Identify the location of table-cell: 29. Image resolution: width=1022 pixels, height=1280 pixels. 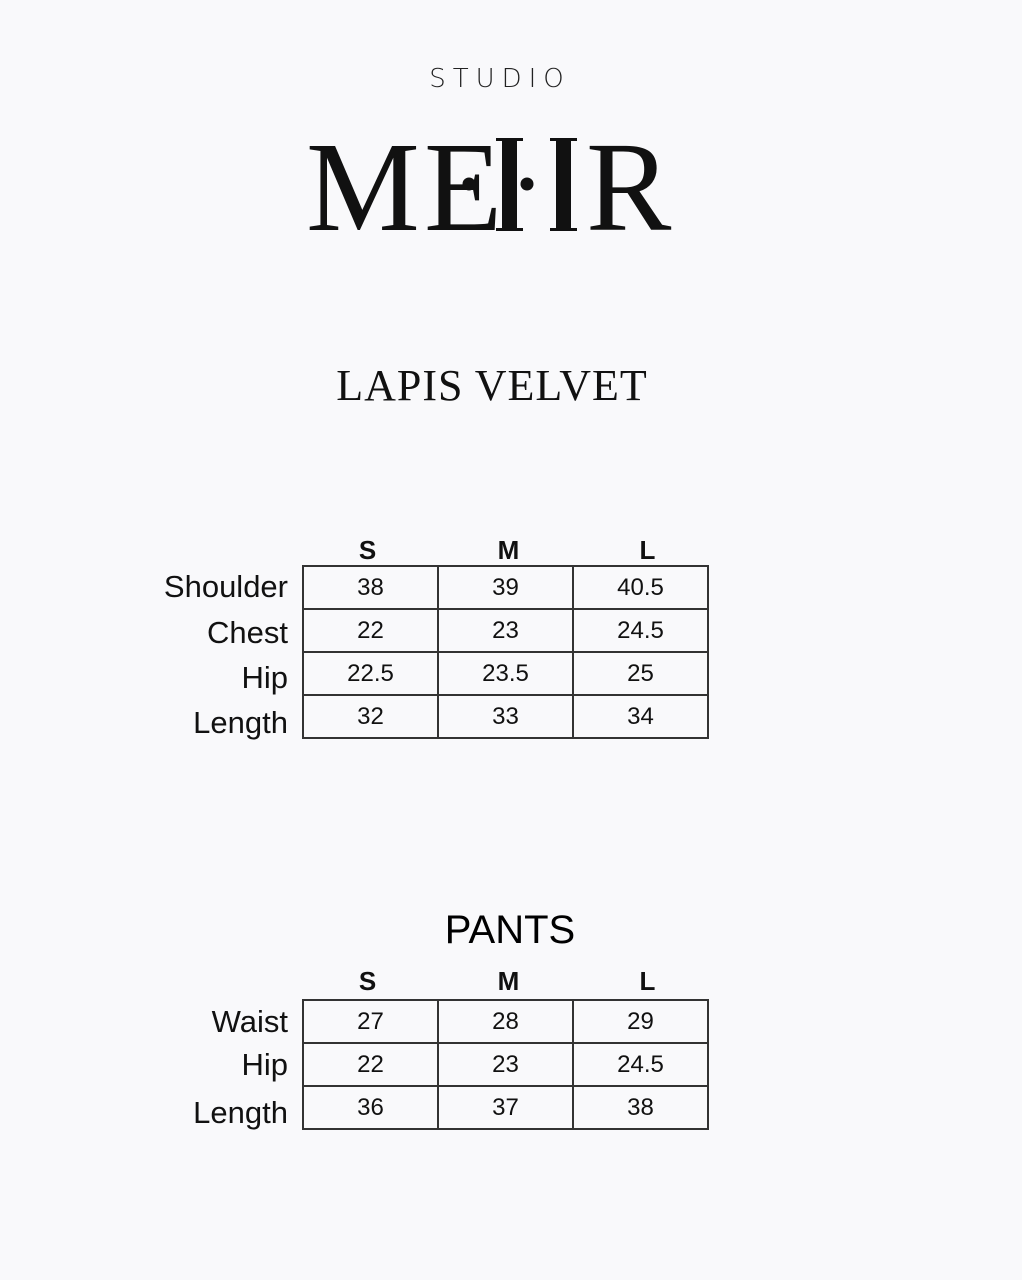
(640, 1021).